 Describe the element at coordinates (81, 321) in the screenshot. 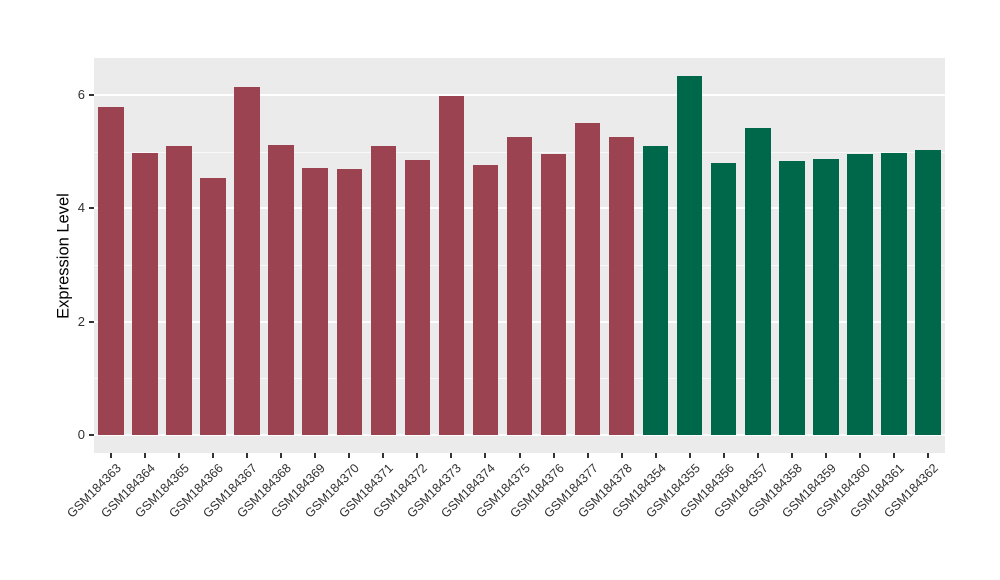

I see `y-tick-label: 2` at that location.